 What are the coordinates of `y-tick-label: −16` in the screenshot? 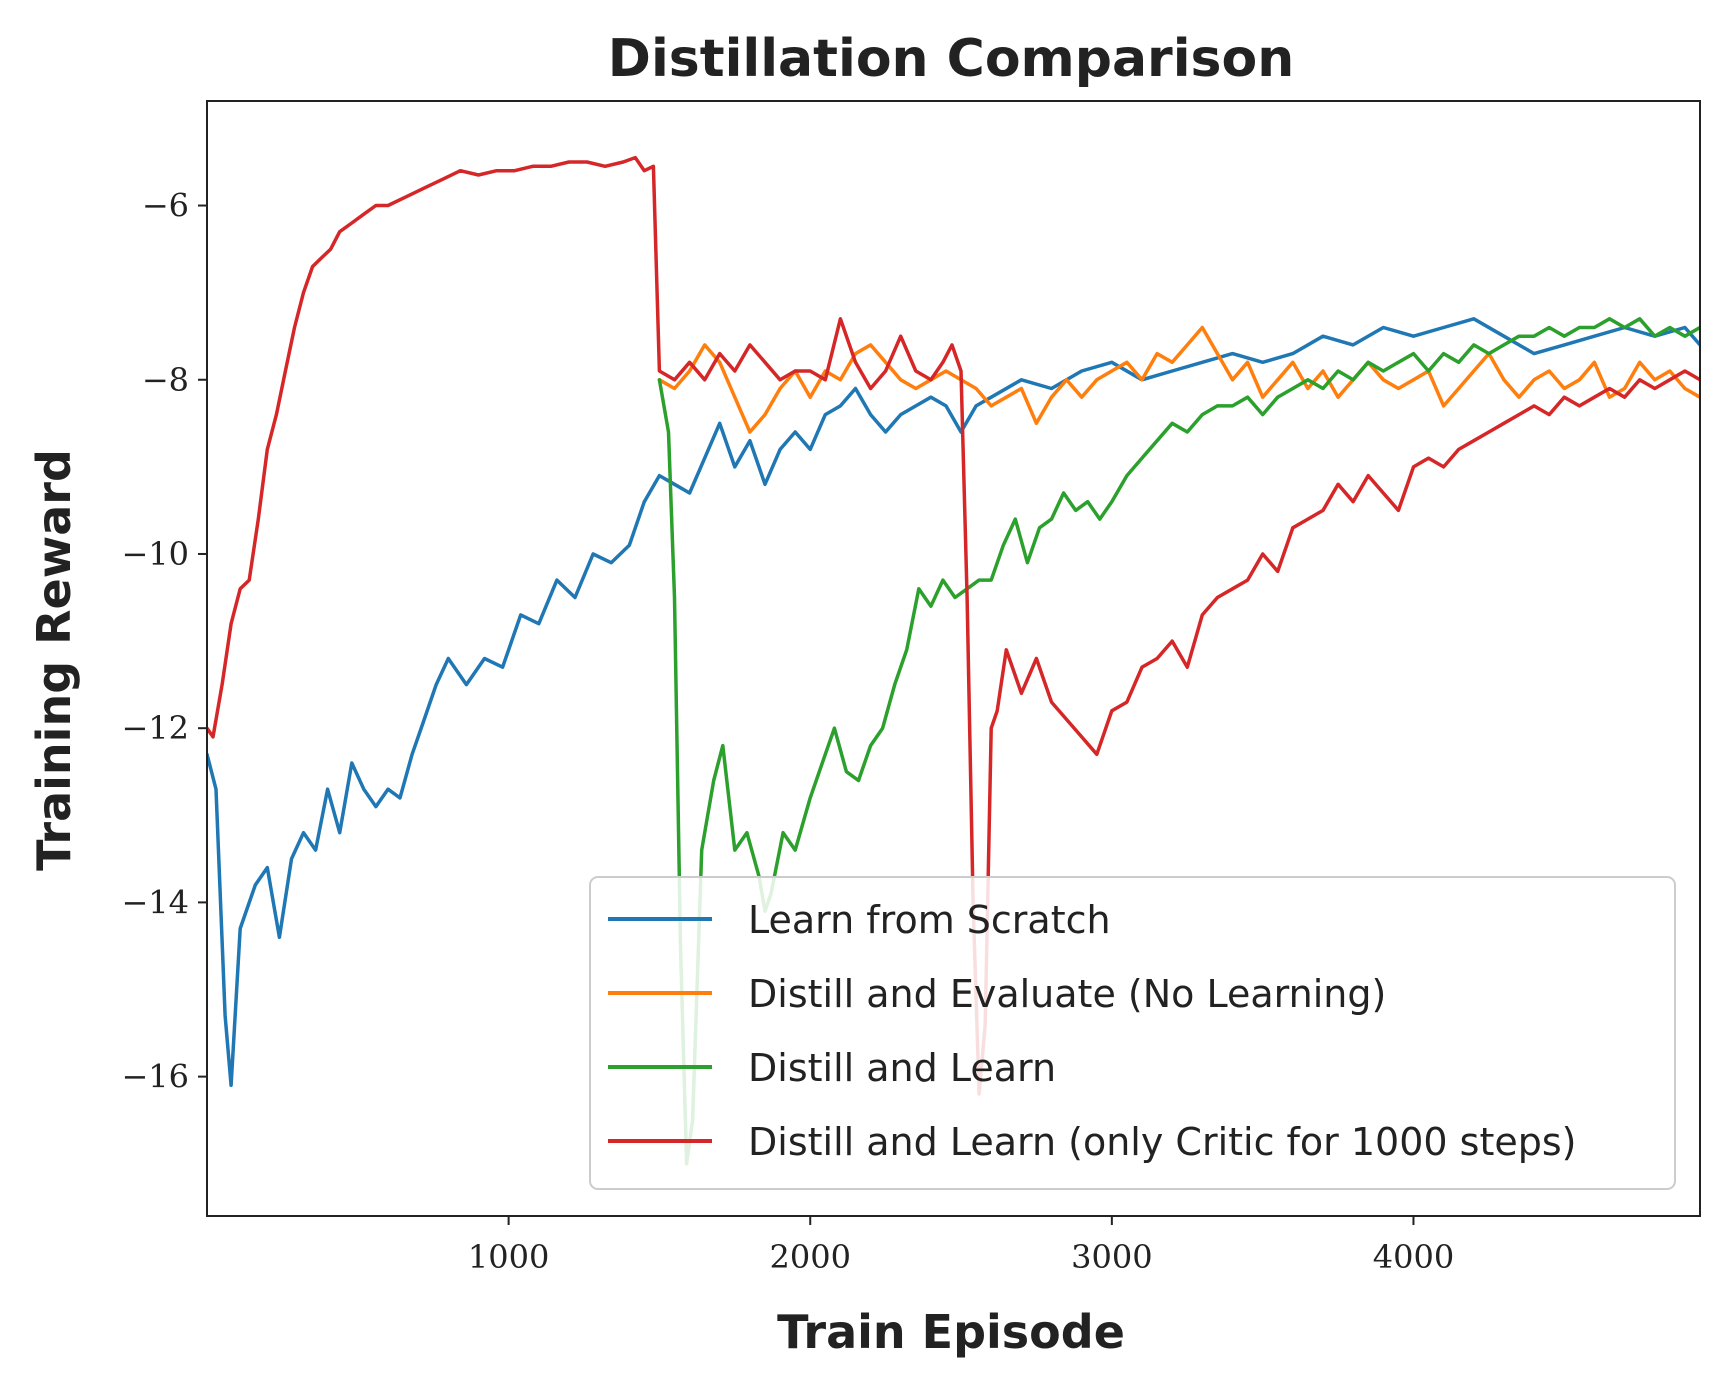 It's located at (155, 1077).